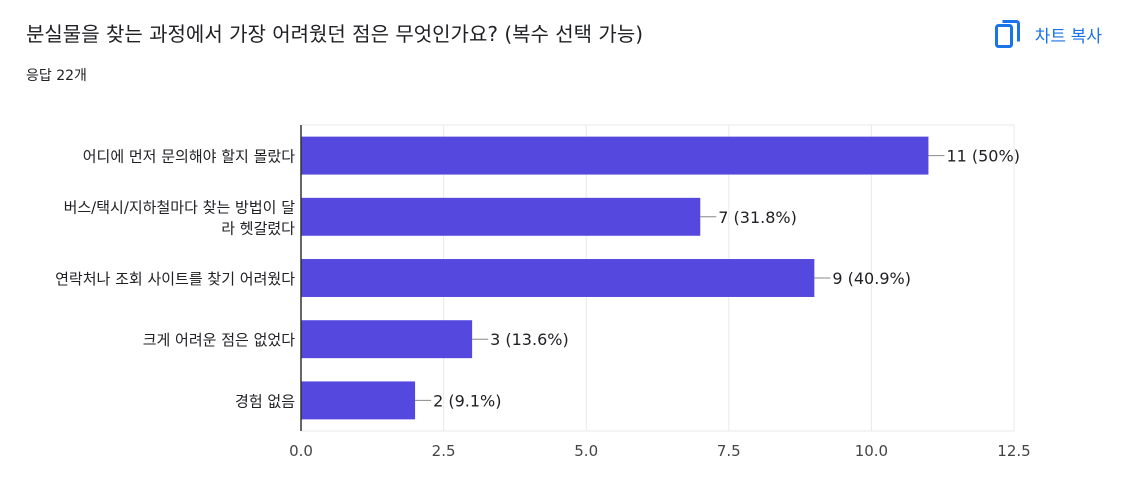 The width and height of the screenshot is (1132, 486). Describe the element at coordinates (189, 157) in the screenshot. I see `category-label: 어디에 먼저 문의해야 할지 몰랐다` at that location.